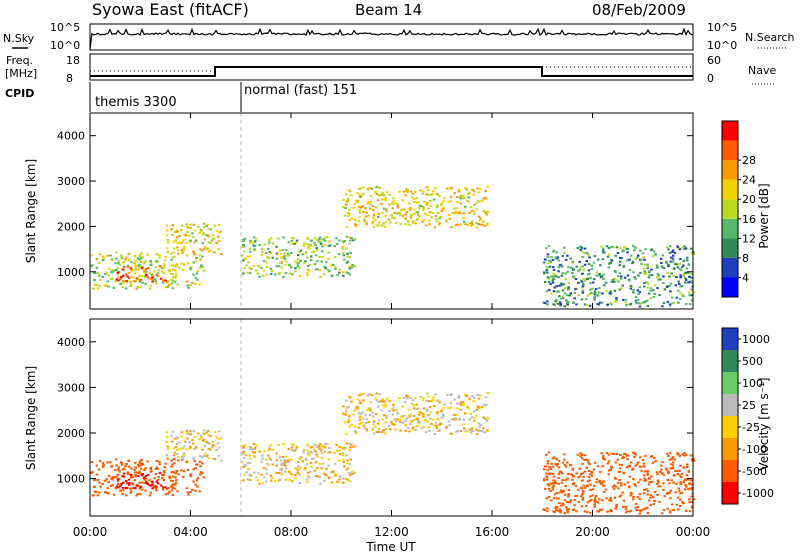  Describe the element at coordinates (751, 427) in the screenshot. I see `colorbar-tick-label: -25` at that location.